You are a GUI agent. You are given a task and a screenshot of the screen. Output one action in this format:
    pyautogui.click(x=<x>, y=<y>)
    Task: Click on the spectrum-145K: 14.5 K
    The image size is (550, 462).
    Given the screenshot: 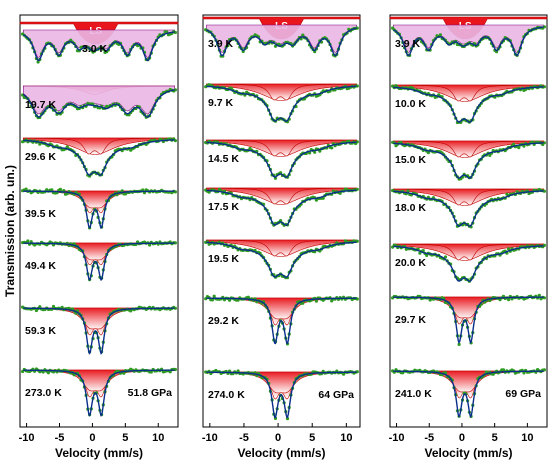 What is the action you would take?
    pyautogui.click(x=281, y=159)
    